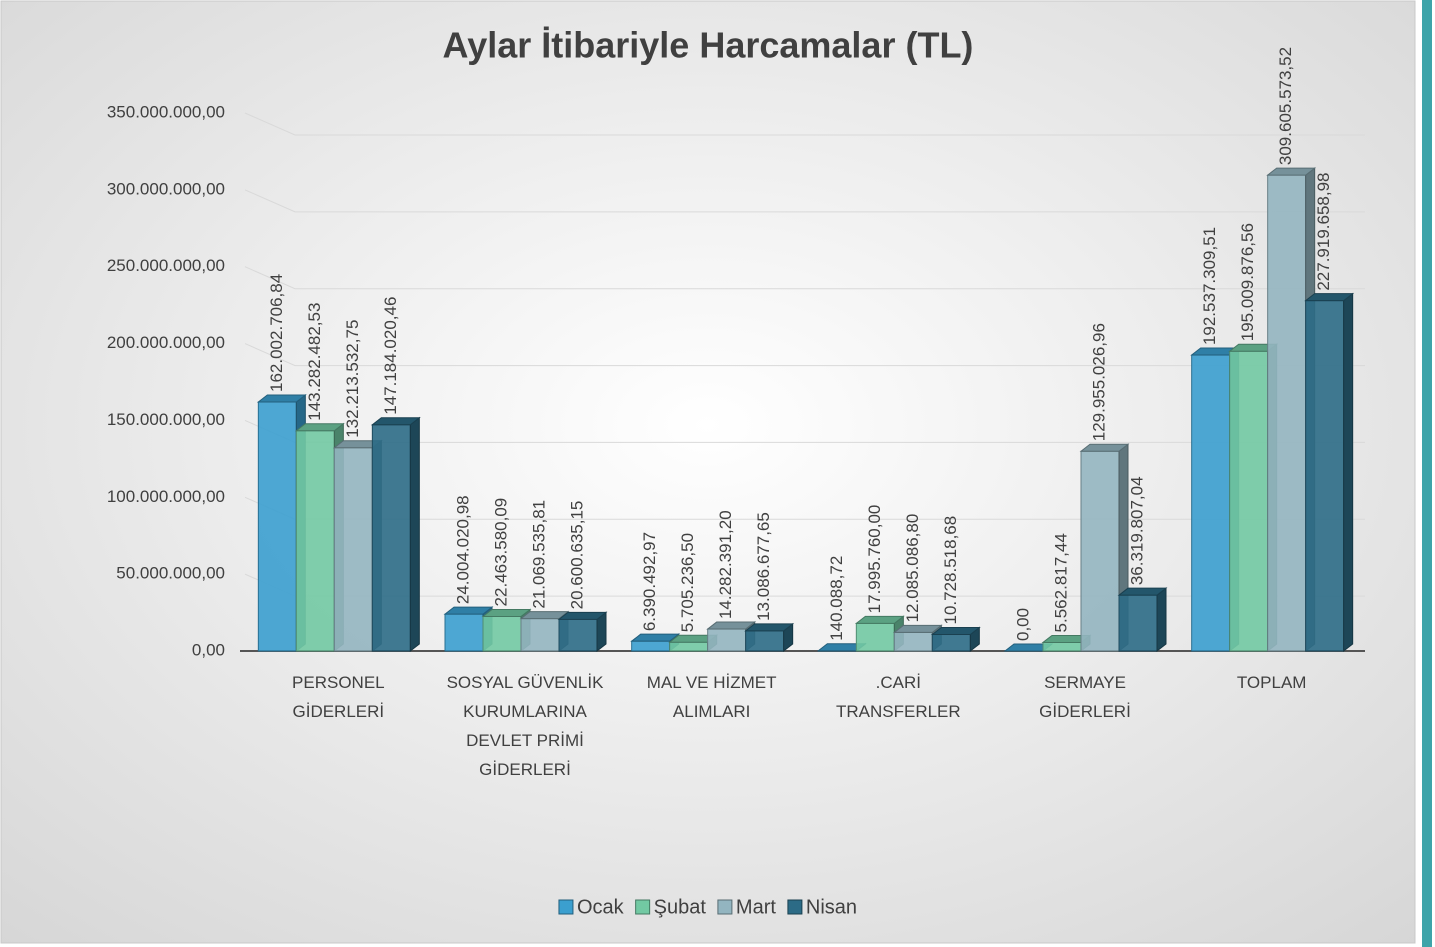 This screenshot has width=1435, height=947. I want to click on x-tick-label: TOPLAM, so click(1271, 682).